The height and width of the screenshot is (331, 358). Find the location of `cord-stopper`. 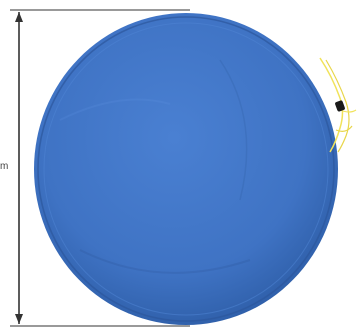

cord-stopper is located at coordinates (340, 106).